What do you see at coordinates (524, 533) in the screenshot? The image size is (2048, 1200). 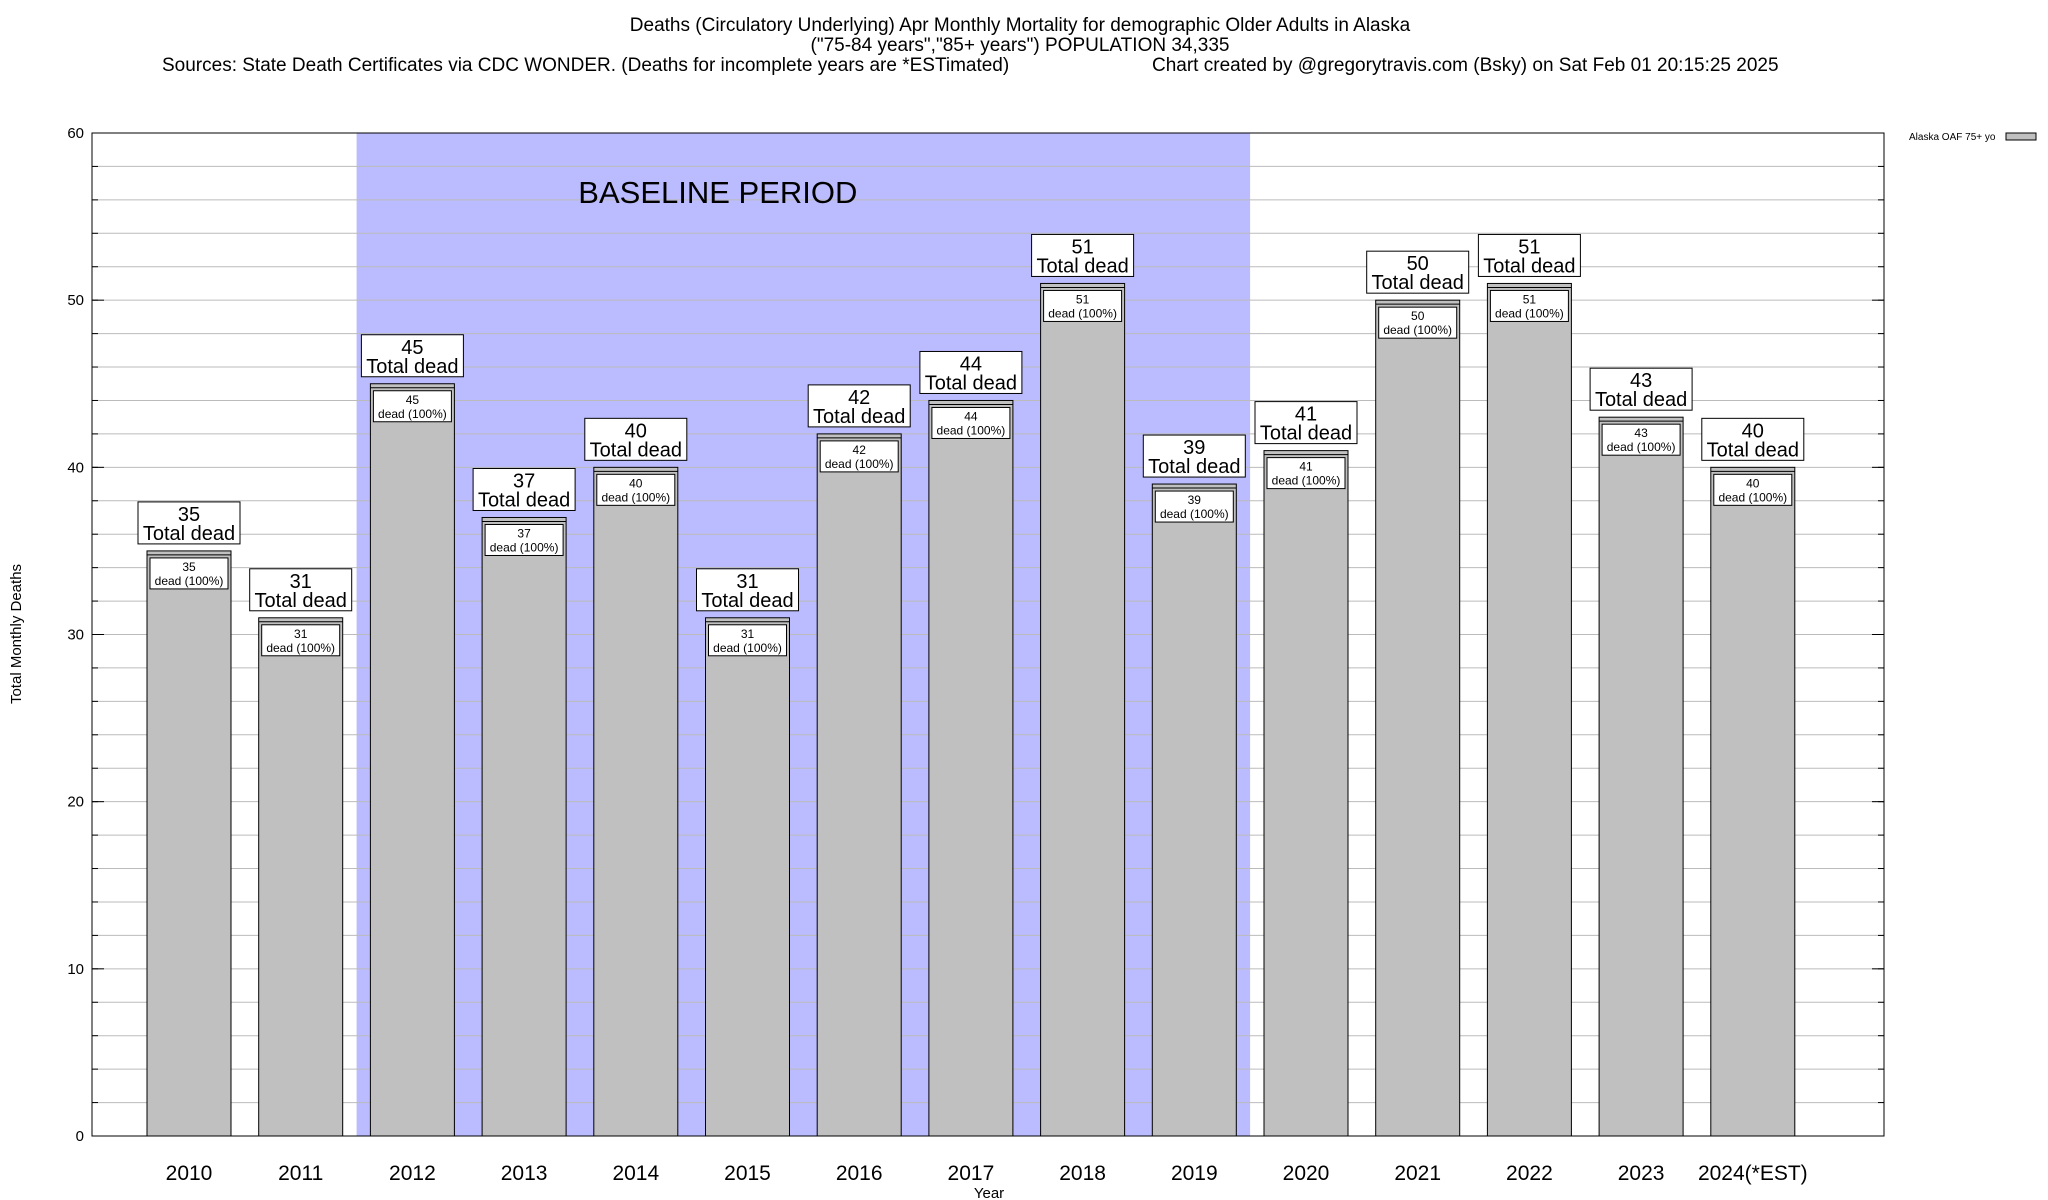 I see `inner-value-label: 37` at bounding box center [524, 533].